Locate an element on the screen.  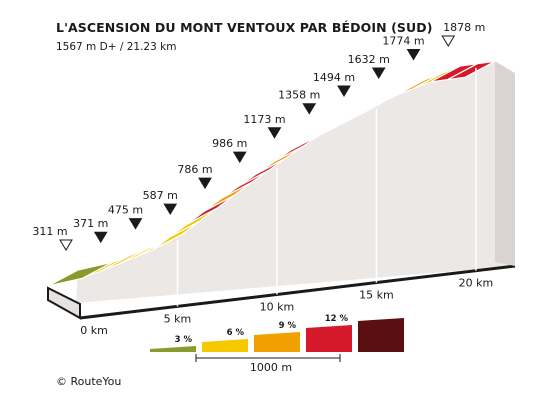
legend-label: 12 % is located at coordinates (337, 319).